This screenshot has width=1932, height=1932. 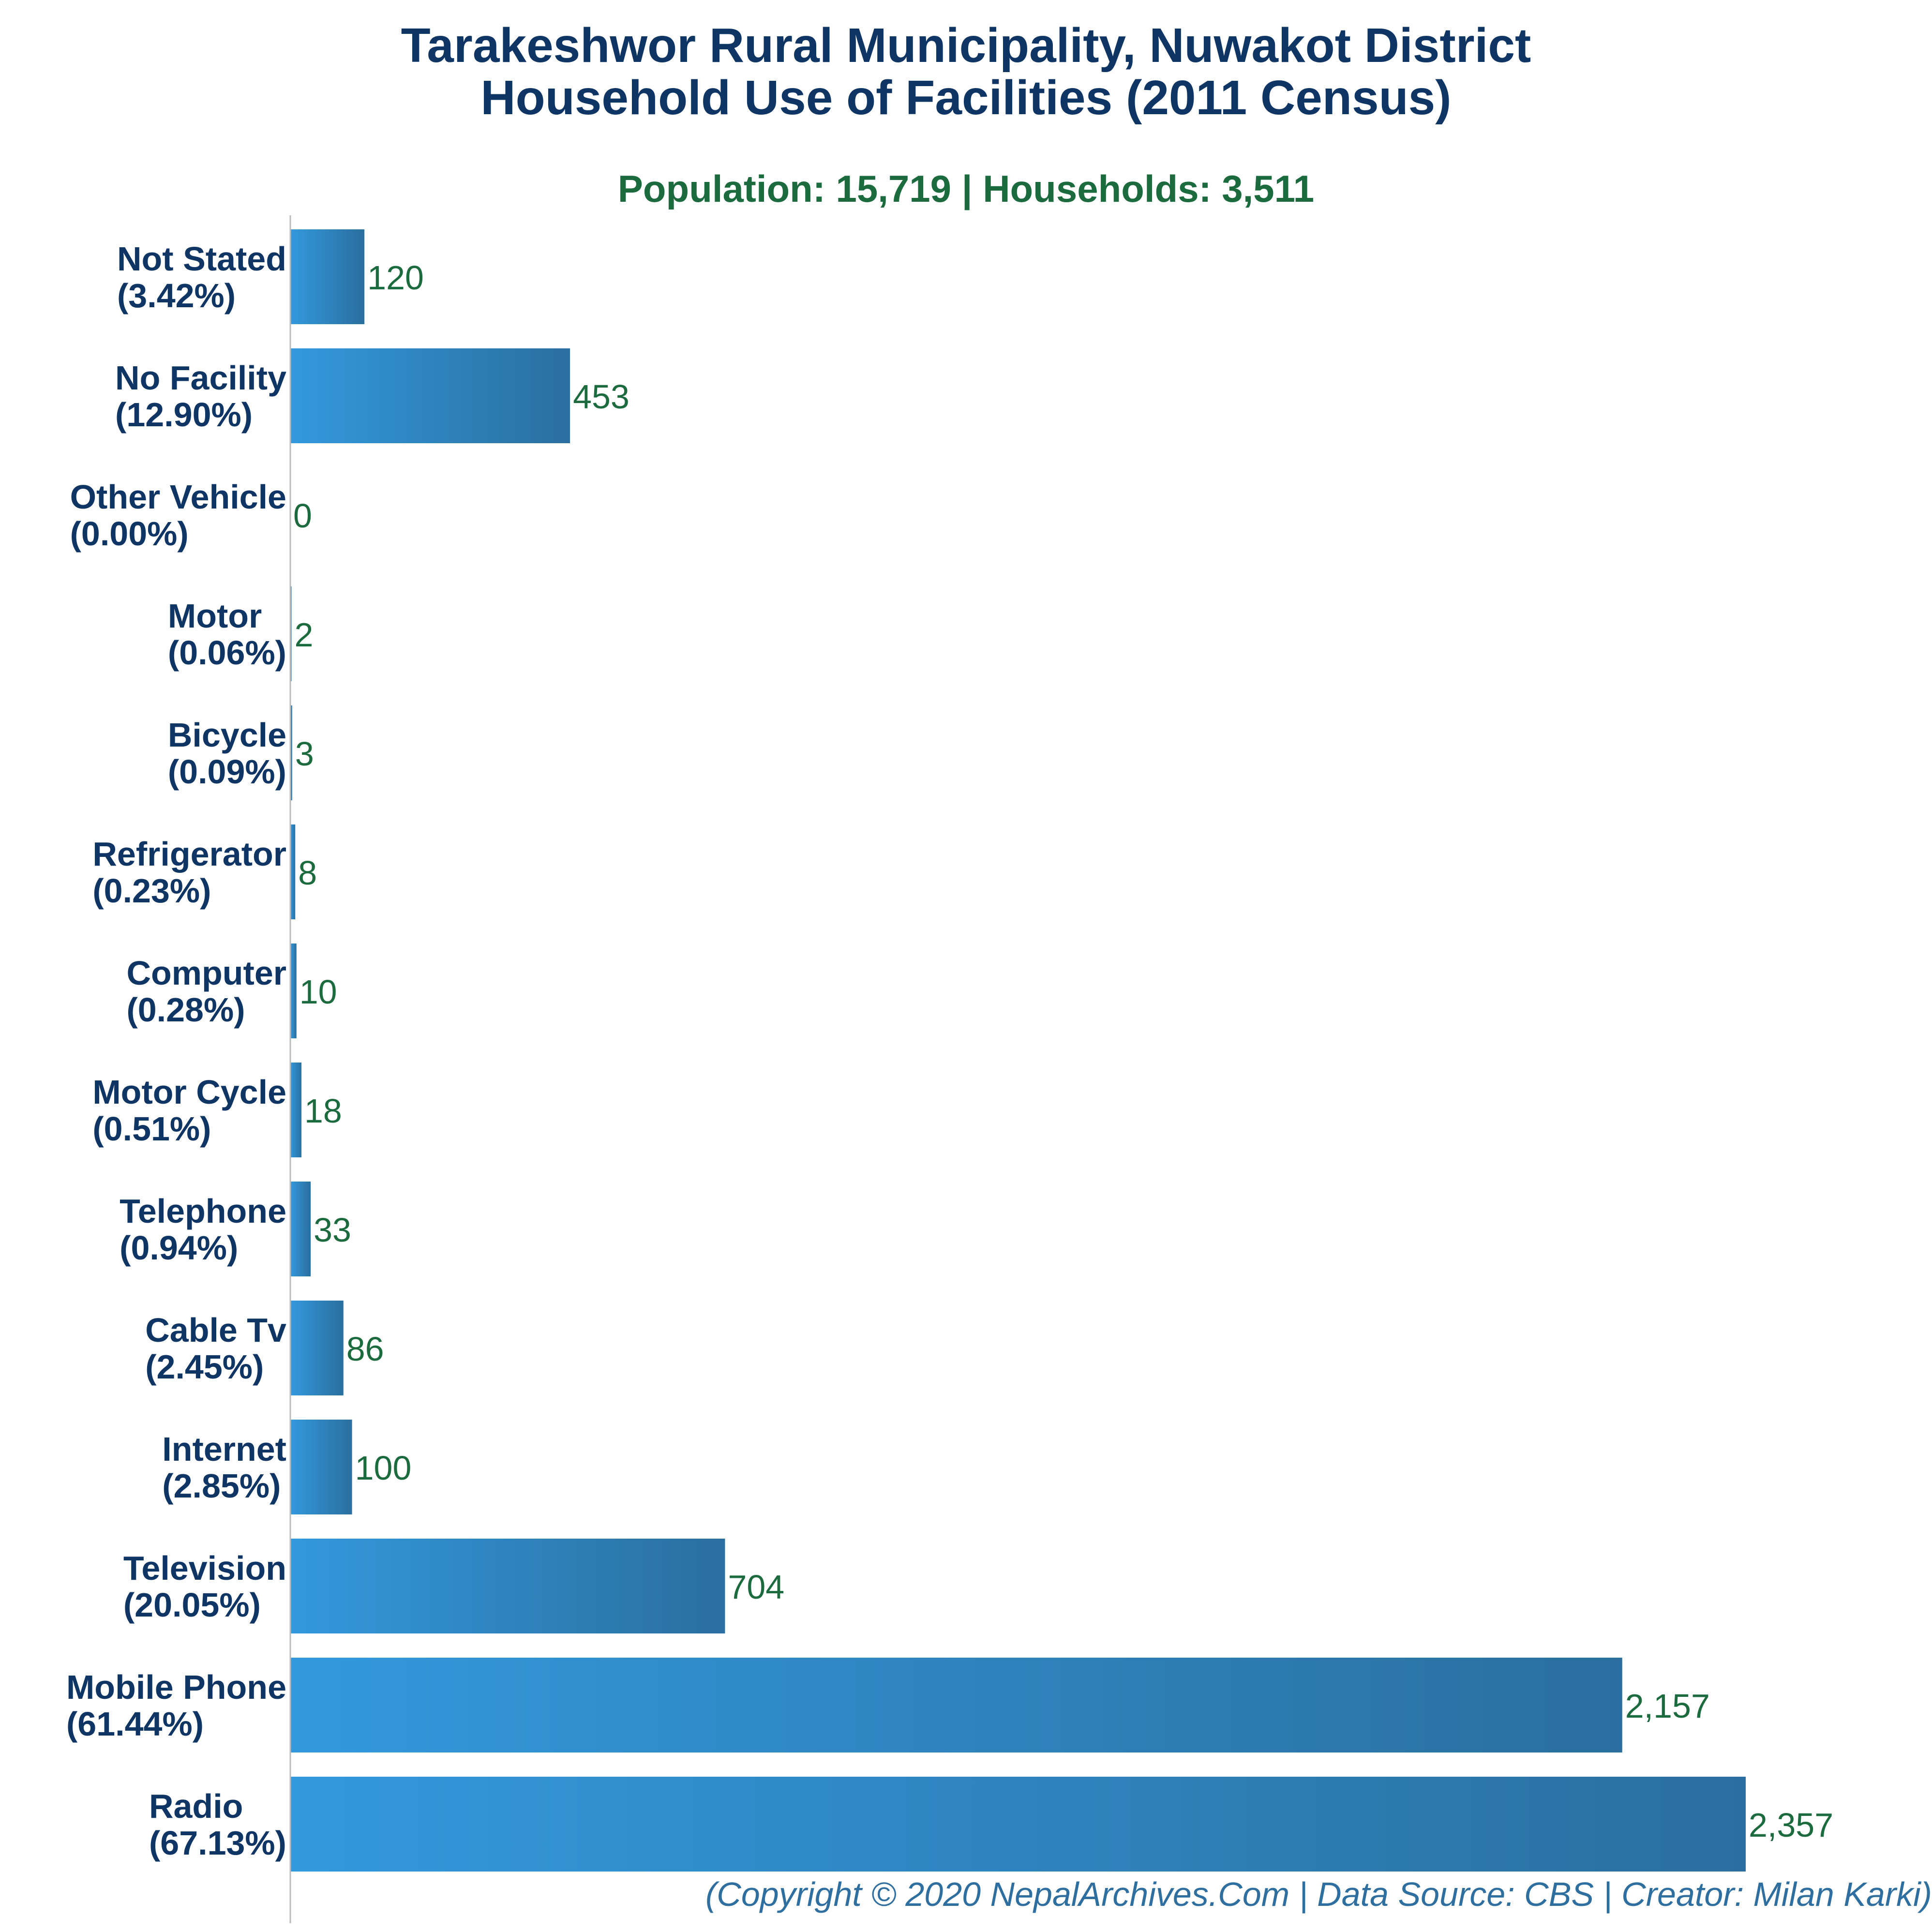 What do you see at coordinates (956, 1705) in the screenshot?
I see `bar-mobile-phone` at bounding box center [956, 1705].